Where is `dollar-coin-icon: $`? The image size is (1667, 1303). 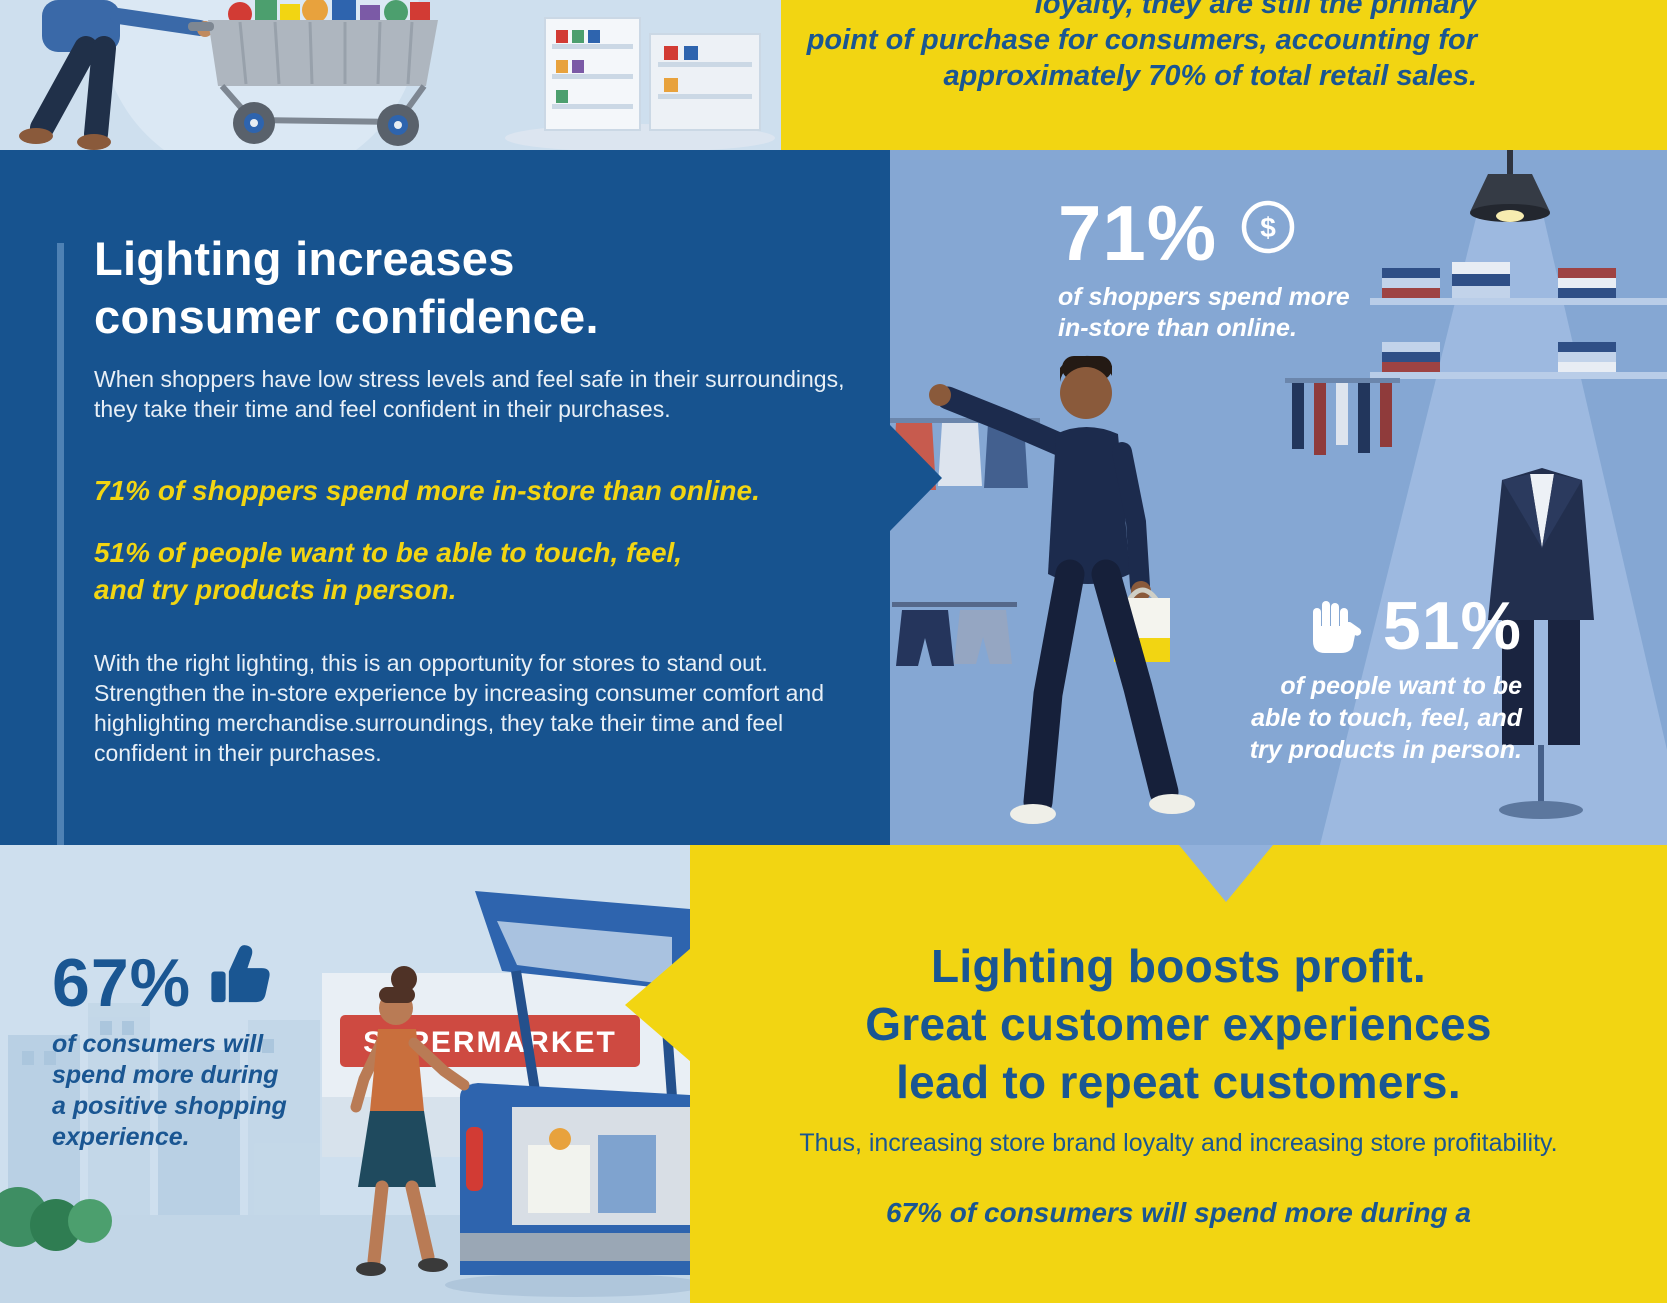 dollar-coin-icon: $ is located at coordinates (1268, 227).